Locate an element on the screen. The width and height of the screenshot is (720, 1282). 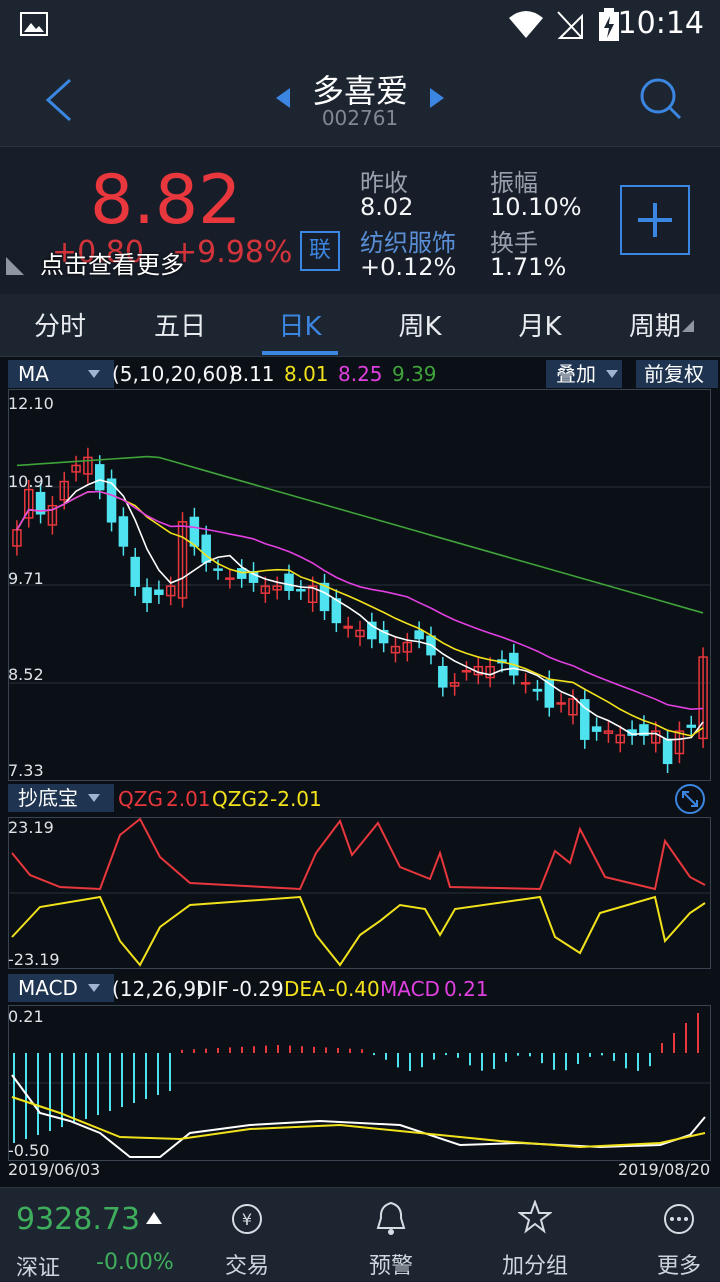
period-dropdown-icon is located at coordinates (688, 326).